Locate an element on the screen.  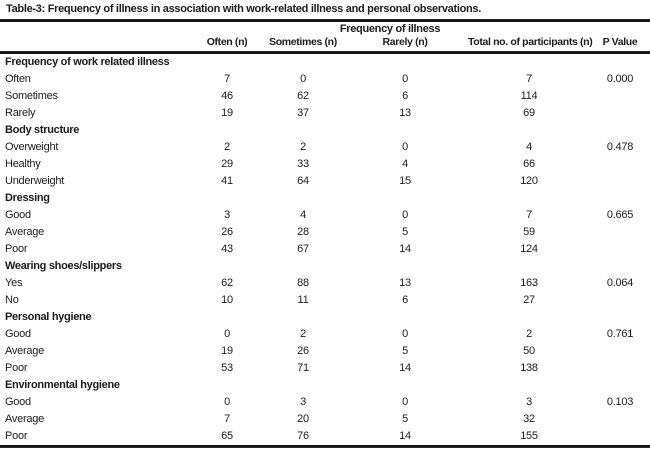
section-header: Body structure is located at coordinates (42, 130).